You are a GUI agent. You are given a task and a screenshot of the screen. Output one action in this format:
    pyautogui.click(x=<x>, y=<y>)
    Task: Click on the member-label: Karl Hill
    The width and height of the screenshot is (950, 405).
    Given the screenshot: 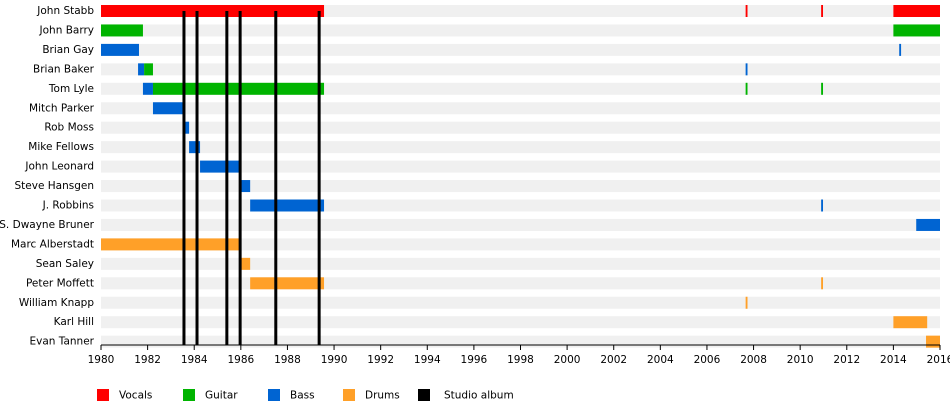 What is the action you would take?
    pyautogui.click(x=74, y=322)
    